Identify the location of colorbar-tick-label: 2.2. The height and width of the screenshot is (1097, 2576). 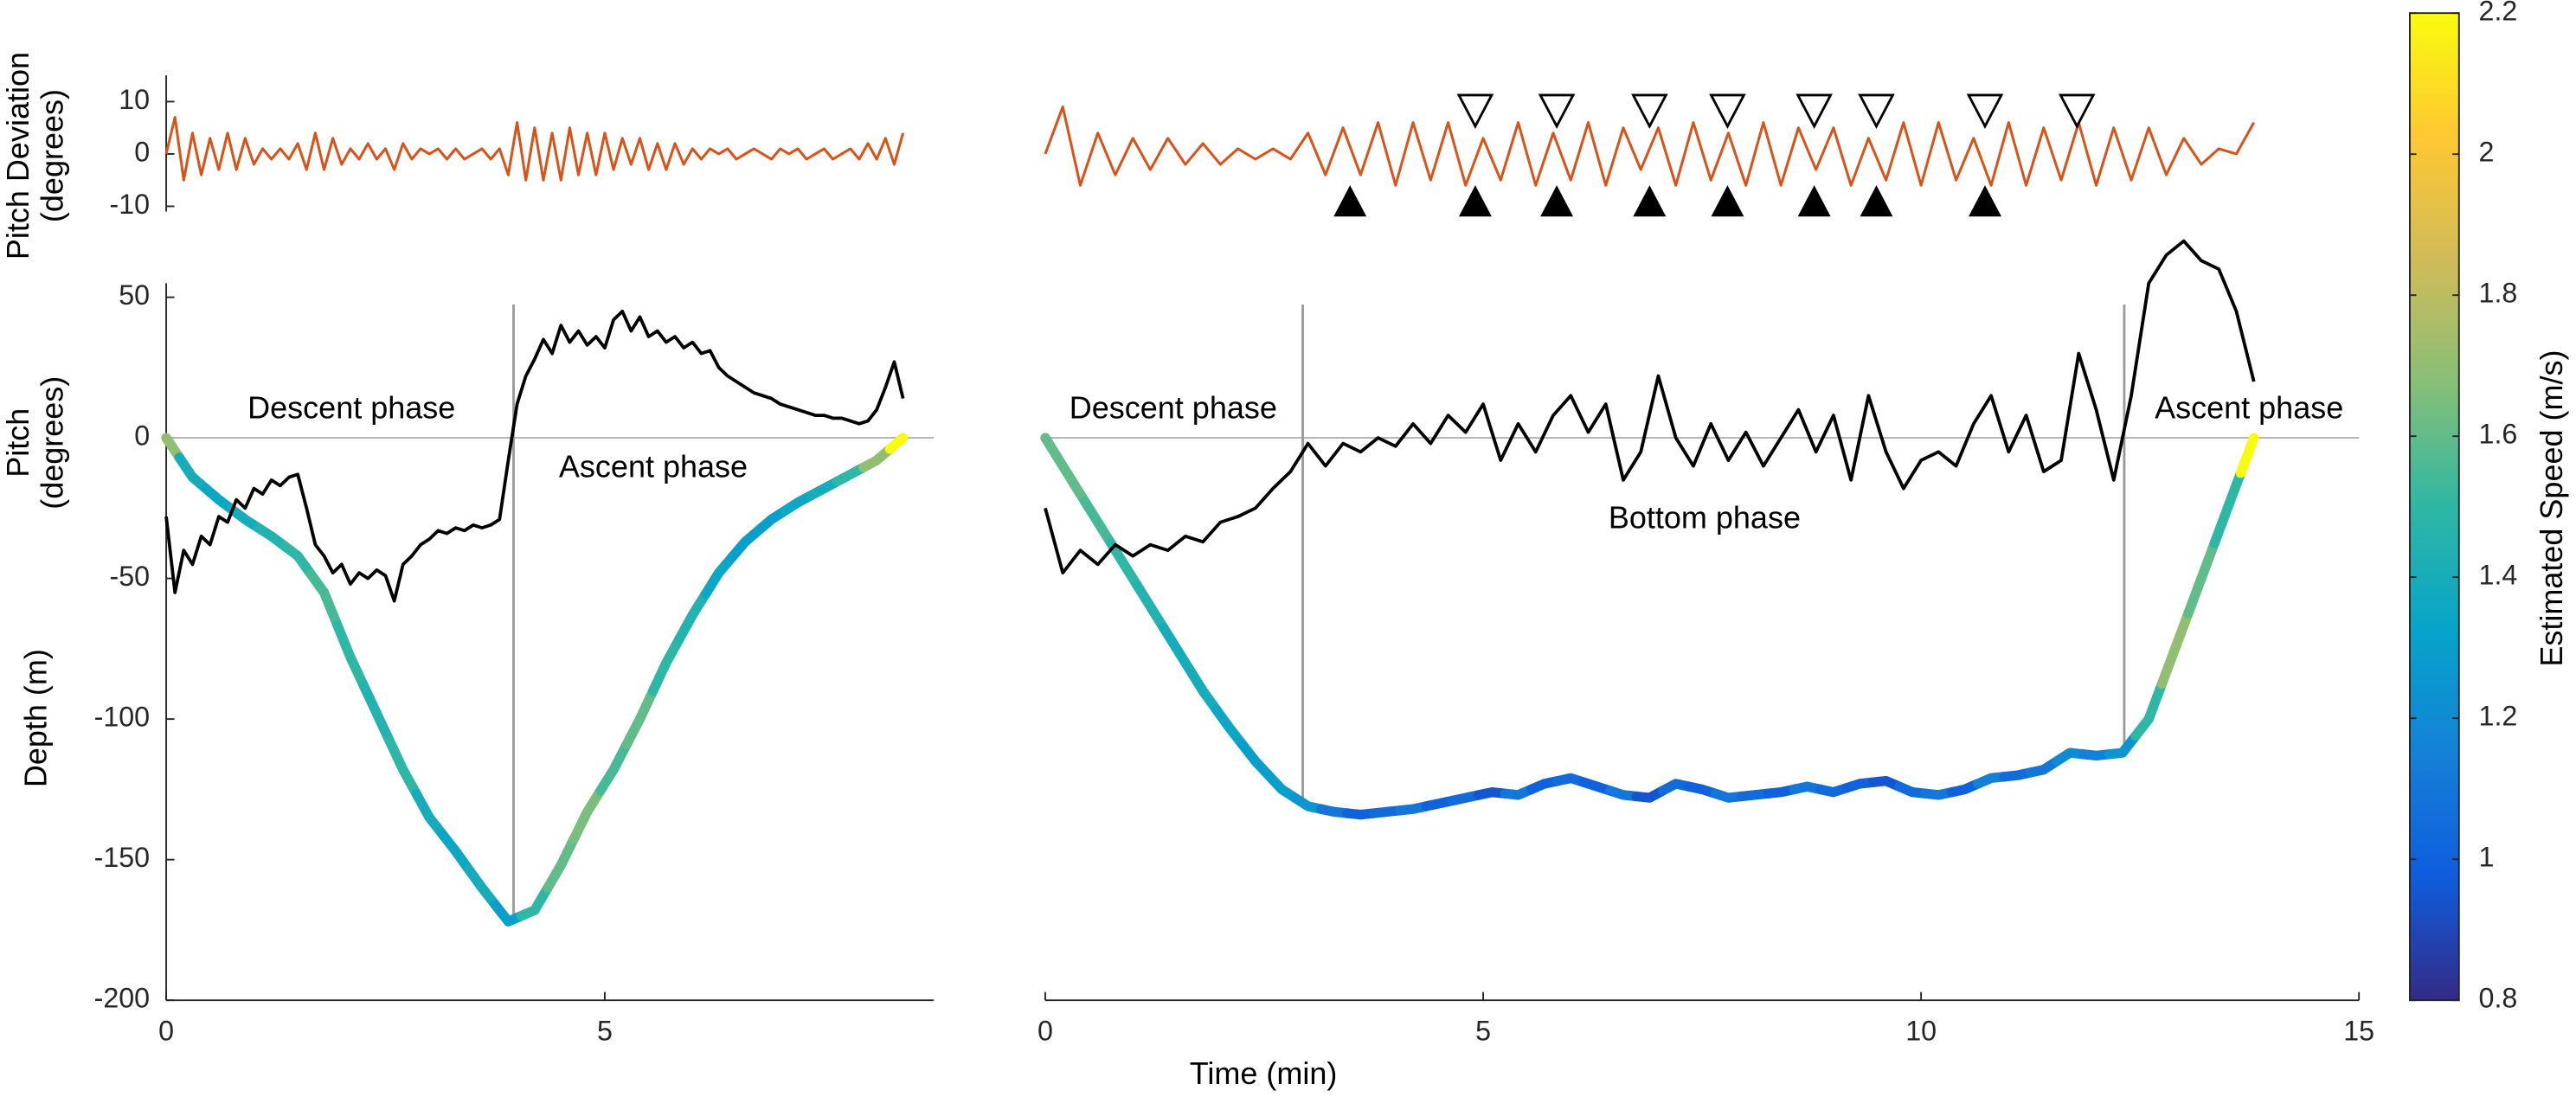
(2499, 13).